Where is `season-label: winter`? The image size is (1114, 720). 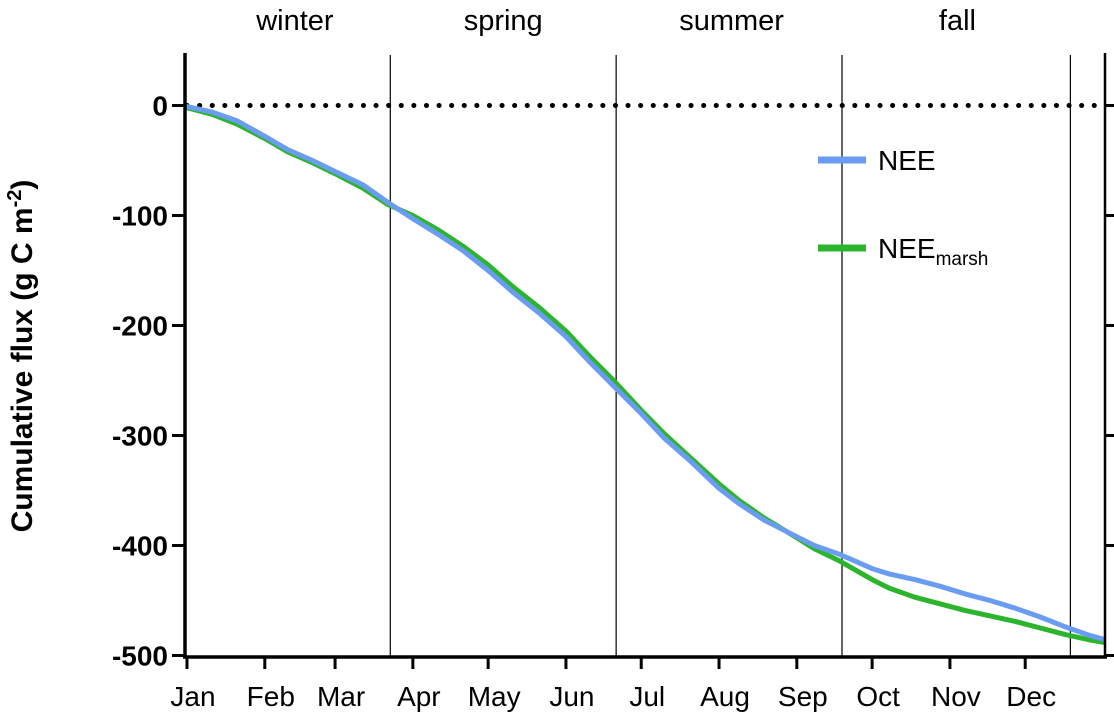
season-label: winter is located at coordinates (294, 21).